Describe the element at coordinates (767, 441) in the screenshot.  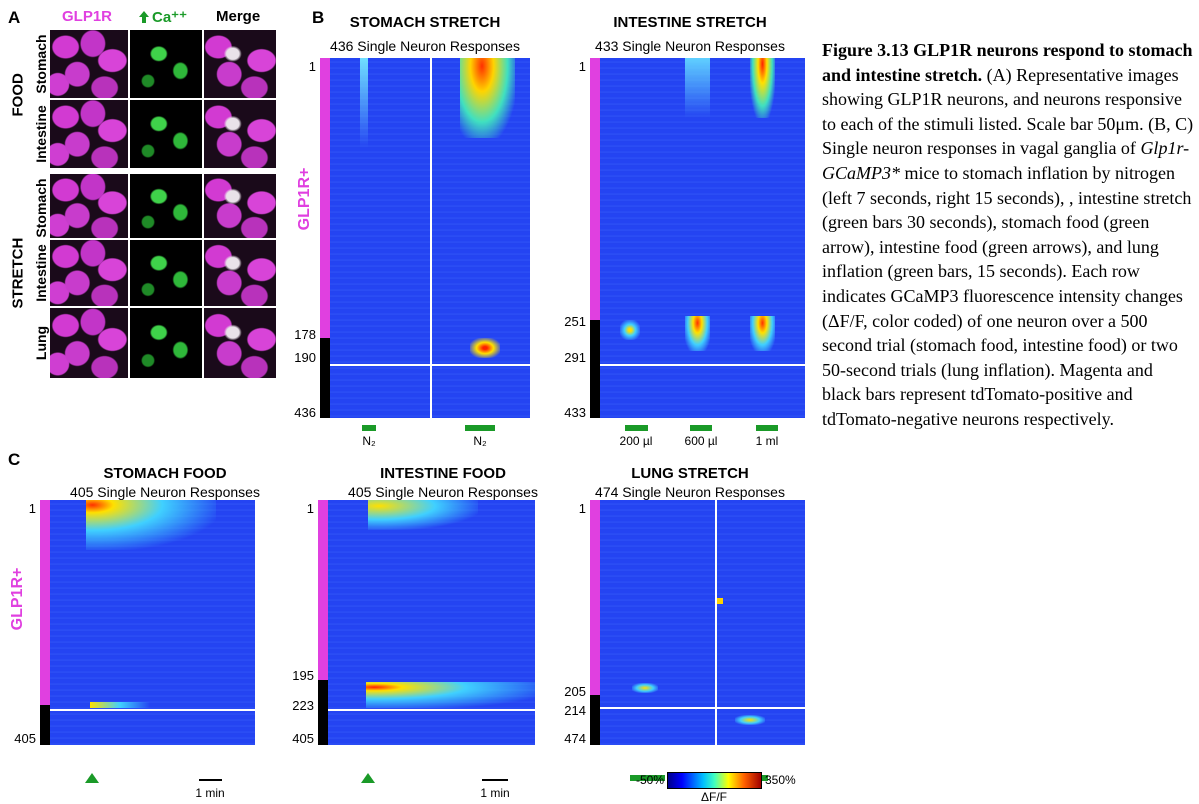
I see `stimulus-label: 1 ml` at that location.